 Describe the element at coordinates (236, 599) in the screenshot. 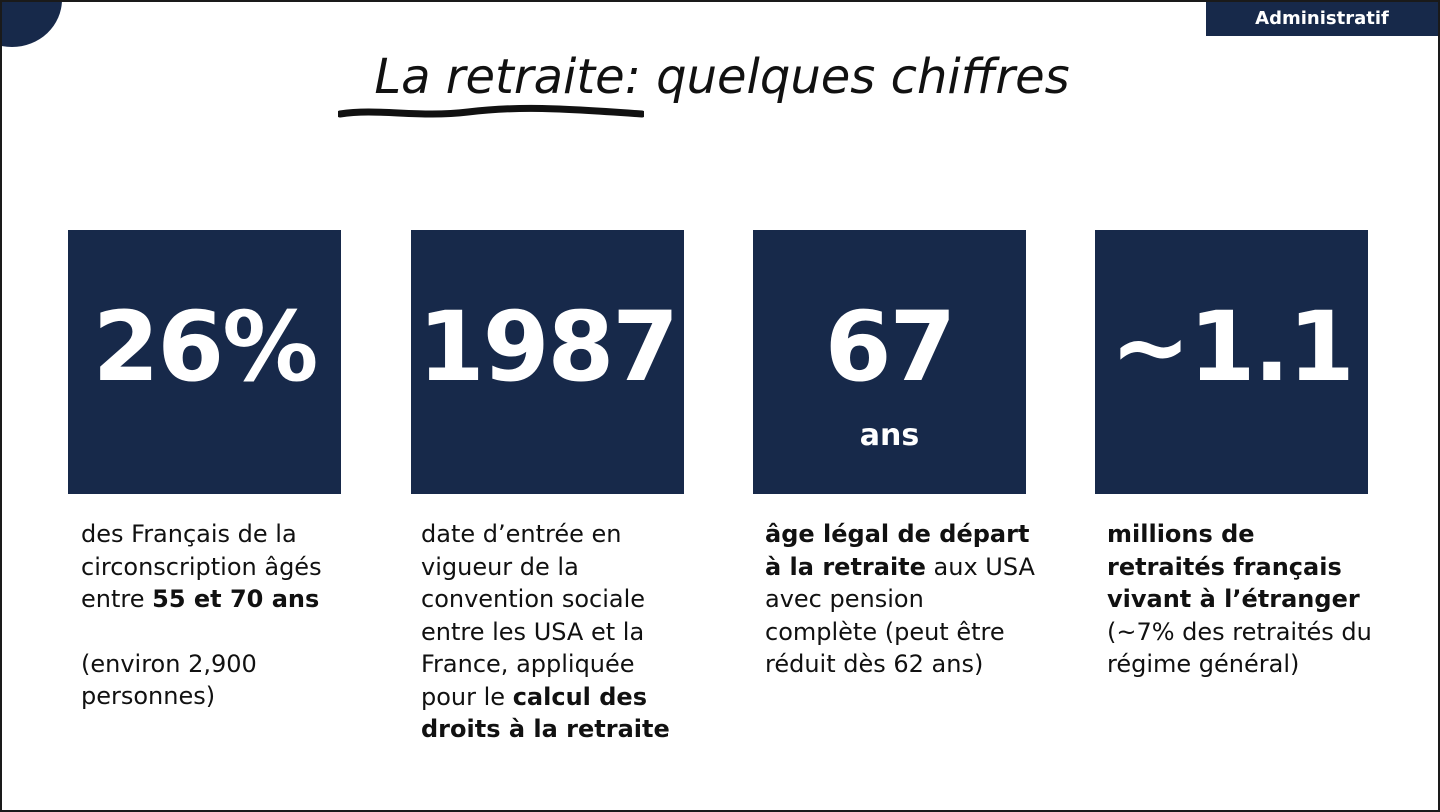

I see `description-bold: 55 et 70 ans` at that location.